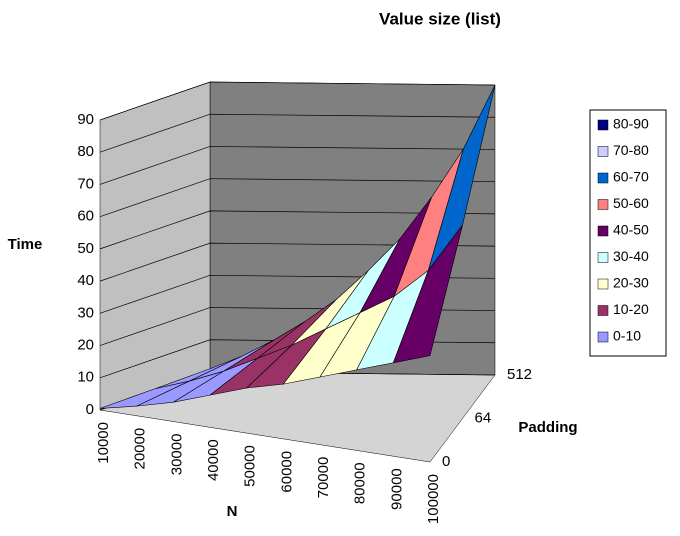  I want to click on depth-axis-title: Padding, so click(547, 427).